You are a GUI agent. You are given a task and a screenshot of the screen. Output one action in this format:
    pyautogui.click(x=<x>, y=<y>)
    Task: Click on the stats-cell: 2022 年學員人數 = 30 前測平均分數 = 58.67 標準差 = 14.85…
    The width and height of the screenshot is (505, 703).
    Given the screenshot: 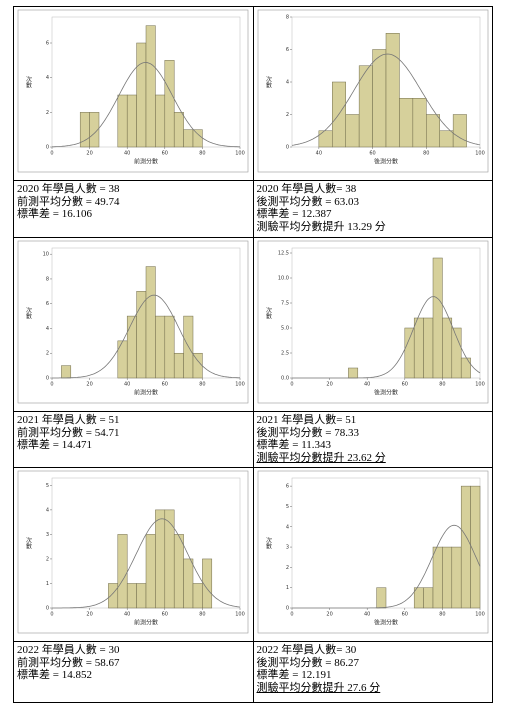 What is the action you would take?
    pyautogui.click(x=133, y=672)
    